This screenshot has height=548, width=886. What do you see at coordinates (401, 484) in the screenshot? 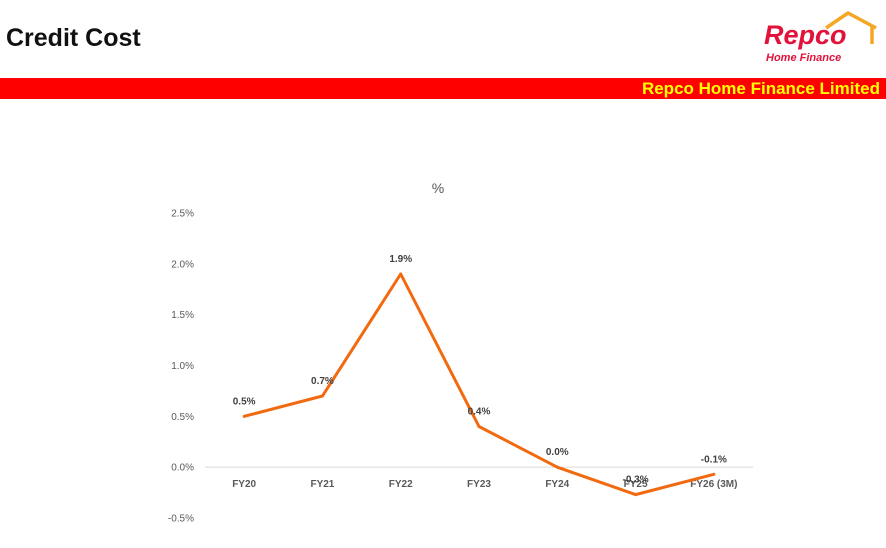
I see `x-tick-label: FY22` at bounding box center [401, 484].